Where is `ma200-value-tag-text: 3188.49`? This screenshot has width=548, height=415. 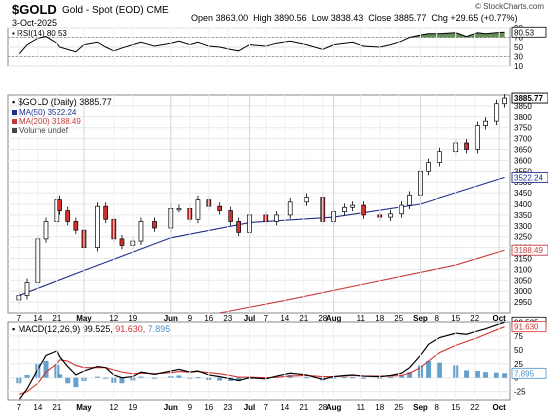 ma200-value-tag-text: 3188.49 is located at coordinates (528, 250).